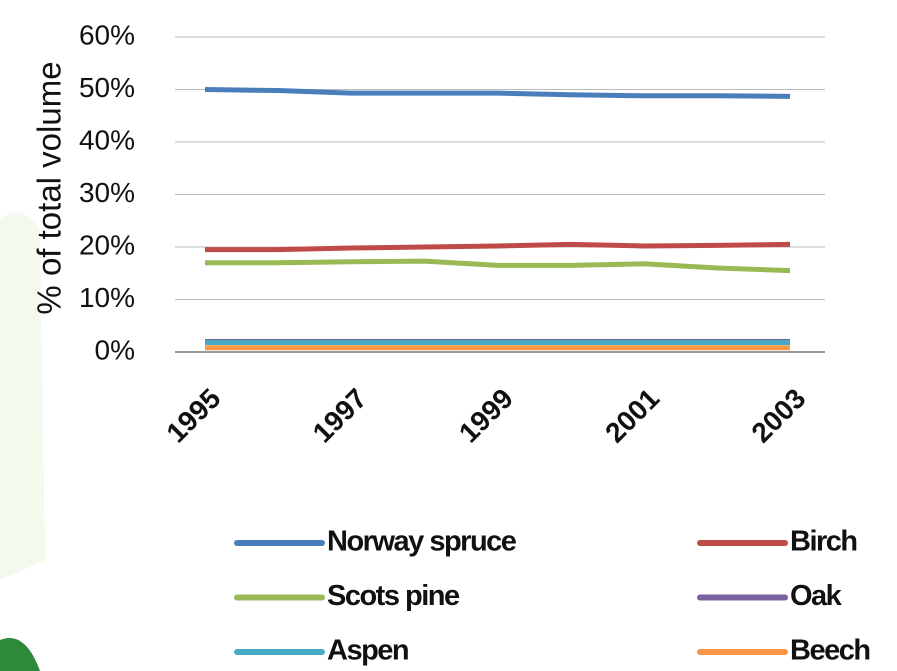  What do you see at coordinates (816, 596) in the screenshot?
I see `legend-label: Oak` at bounding box center [816, 596].